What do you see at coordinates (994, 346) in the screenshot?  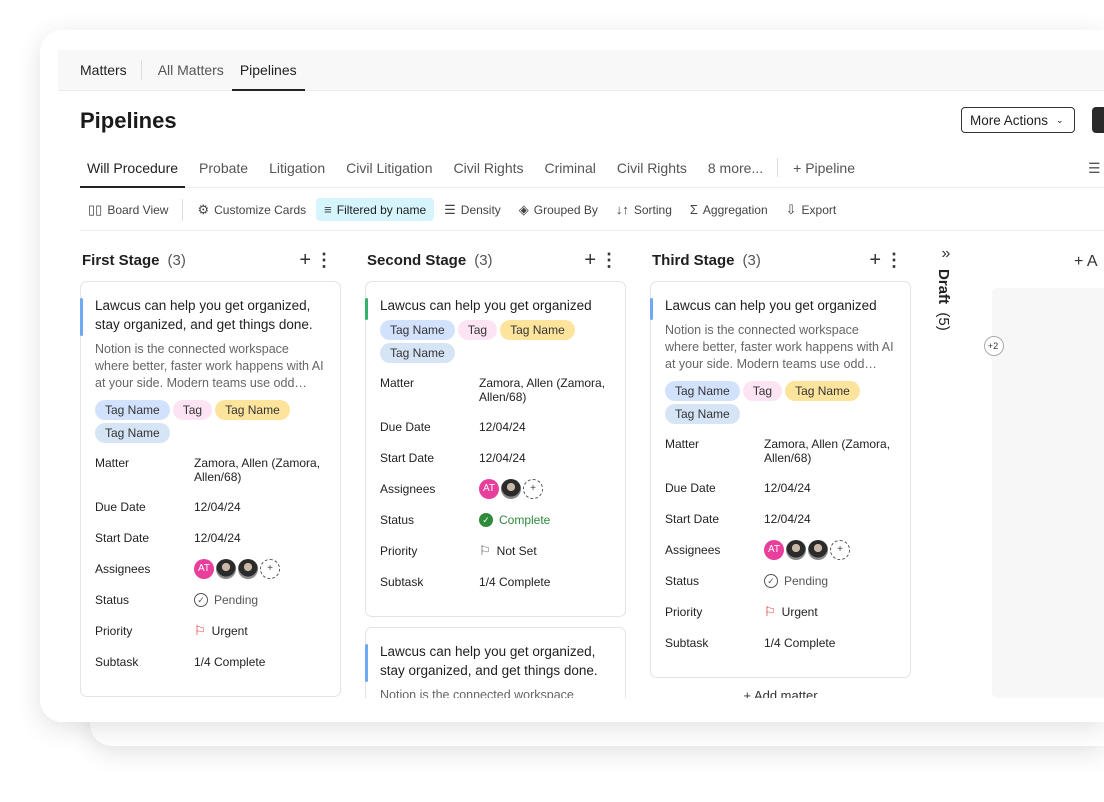 I see `more-assignees-badge: +2` at bounding box center [994, 346].